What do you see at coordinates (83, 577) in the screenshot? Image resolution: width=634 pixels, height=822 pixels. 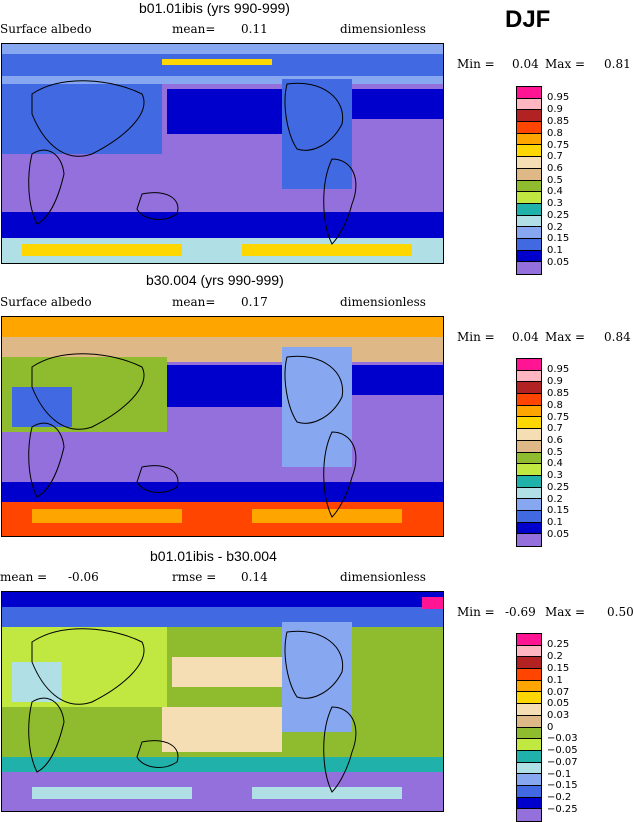 I see `panel3-mean-value: -0.06` at bounding box center [83, 577].